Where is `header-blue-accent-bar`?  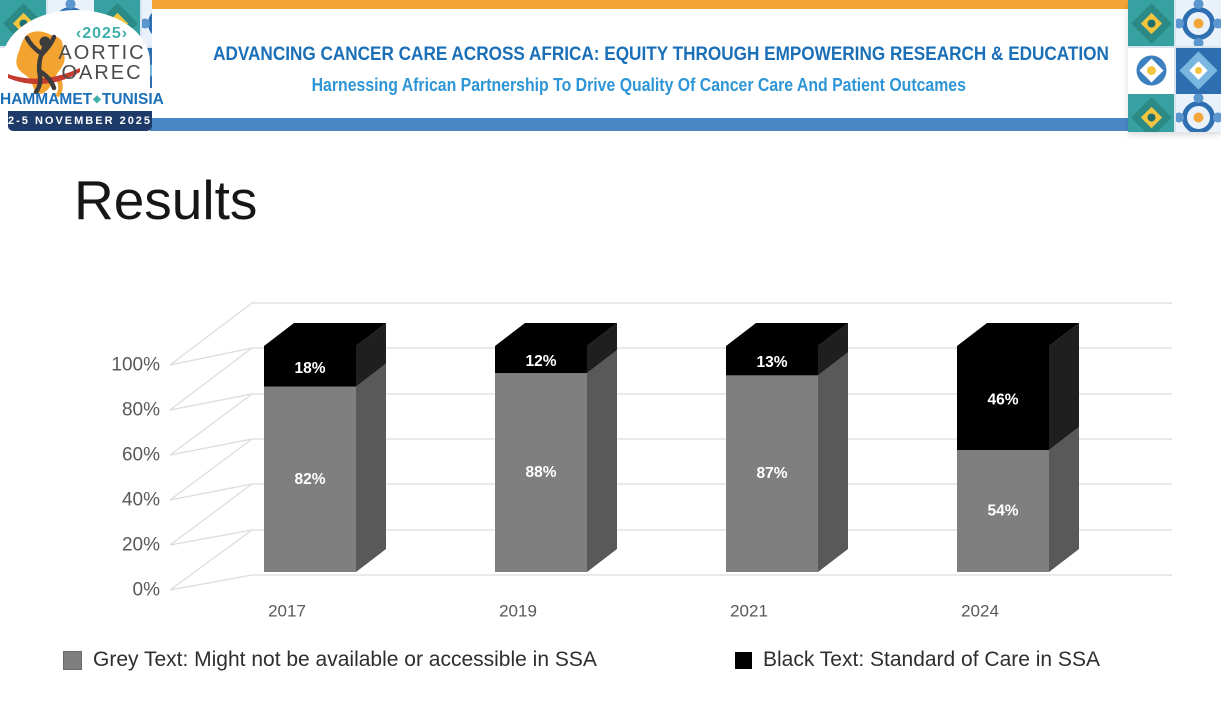
header-blue-accent-bar is located at coordinates (639, 124).